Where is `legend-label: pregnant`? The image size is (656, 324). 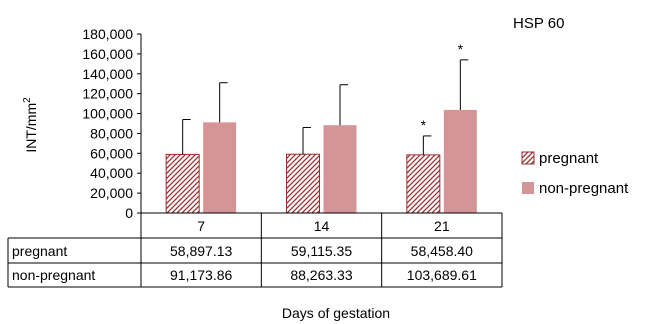 legend-label: pregnant is located at coordinates (569, 158).